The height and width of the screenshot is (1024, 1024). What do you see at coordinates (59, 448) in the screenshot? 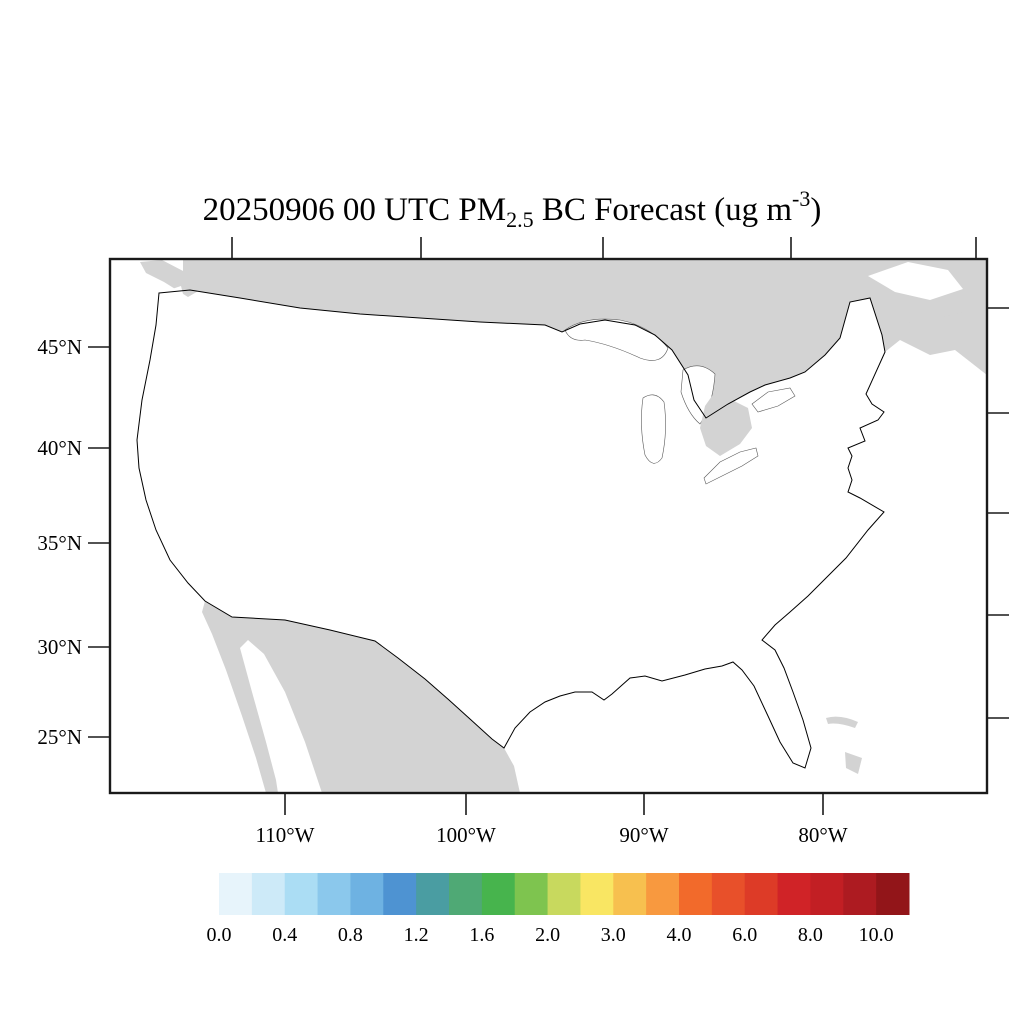
I see `lat-tick-label: 40°N` at bounding box center [59, 448].